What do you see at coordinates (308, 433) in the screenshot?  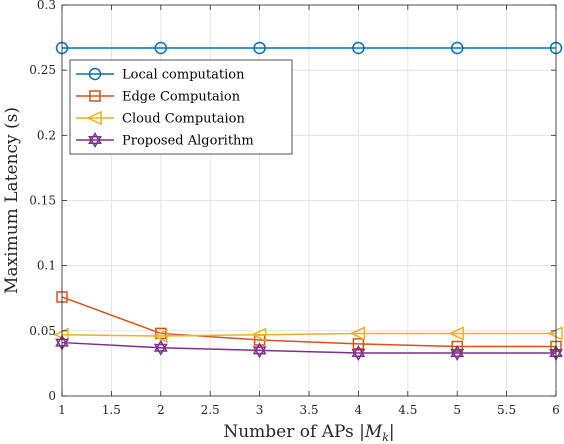 I see `x-axis-label: Number of APs |Mk|` at bounding box center [308, 433].